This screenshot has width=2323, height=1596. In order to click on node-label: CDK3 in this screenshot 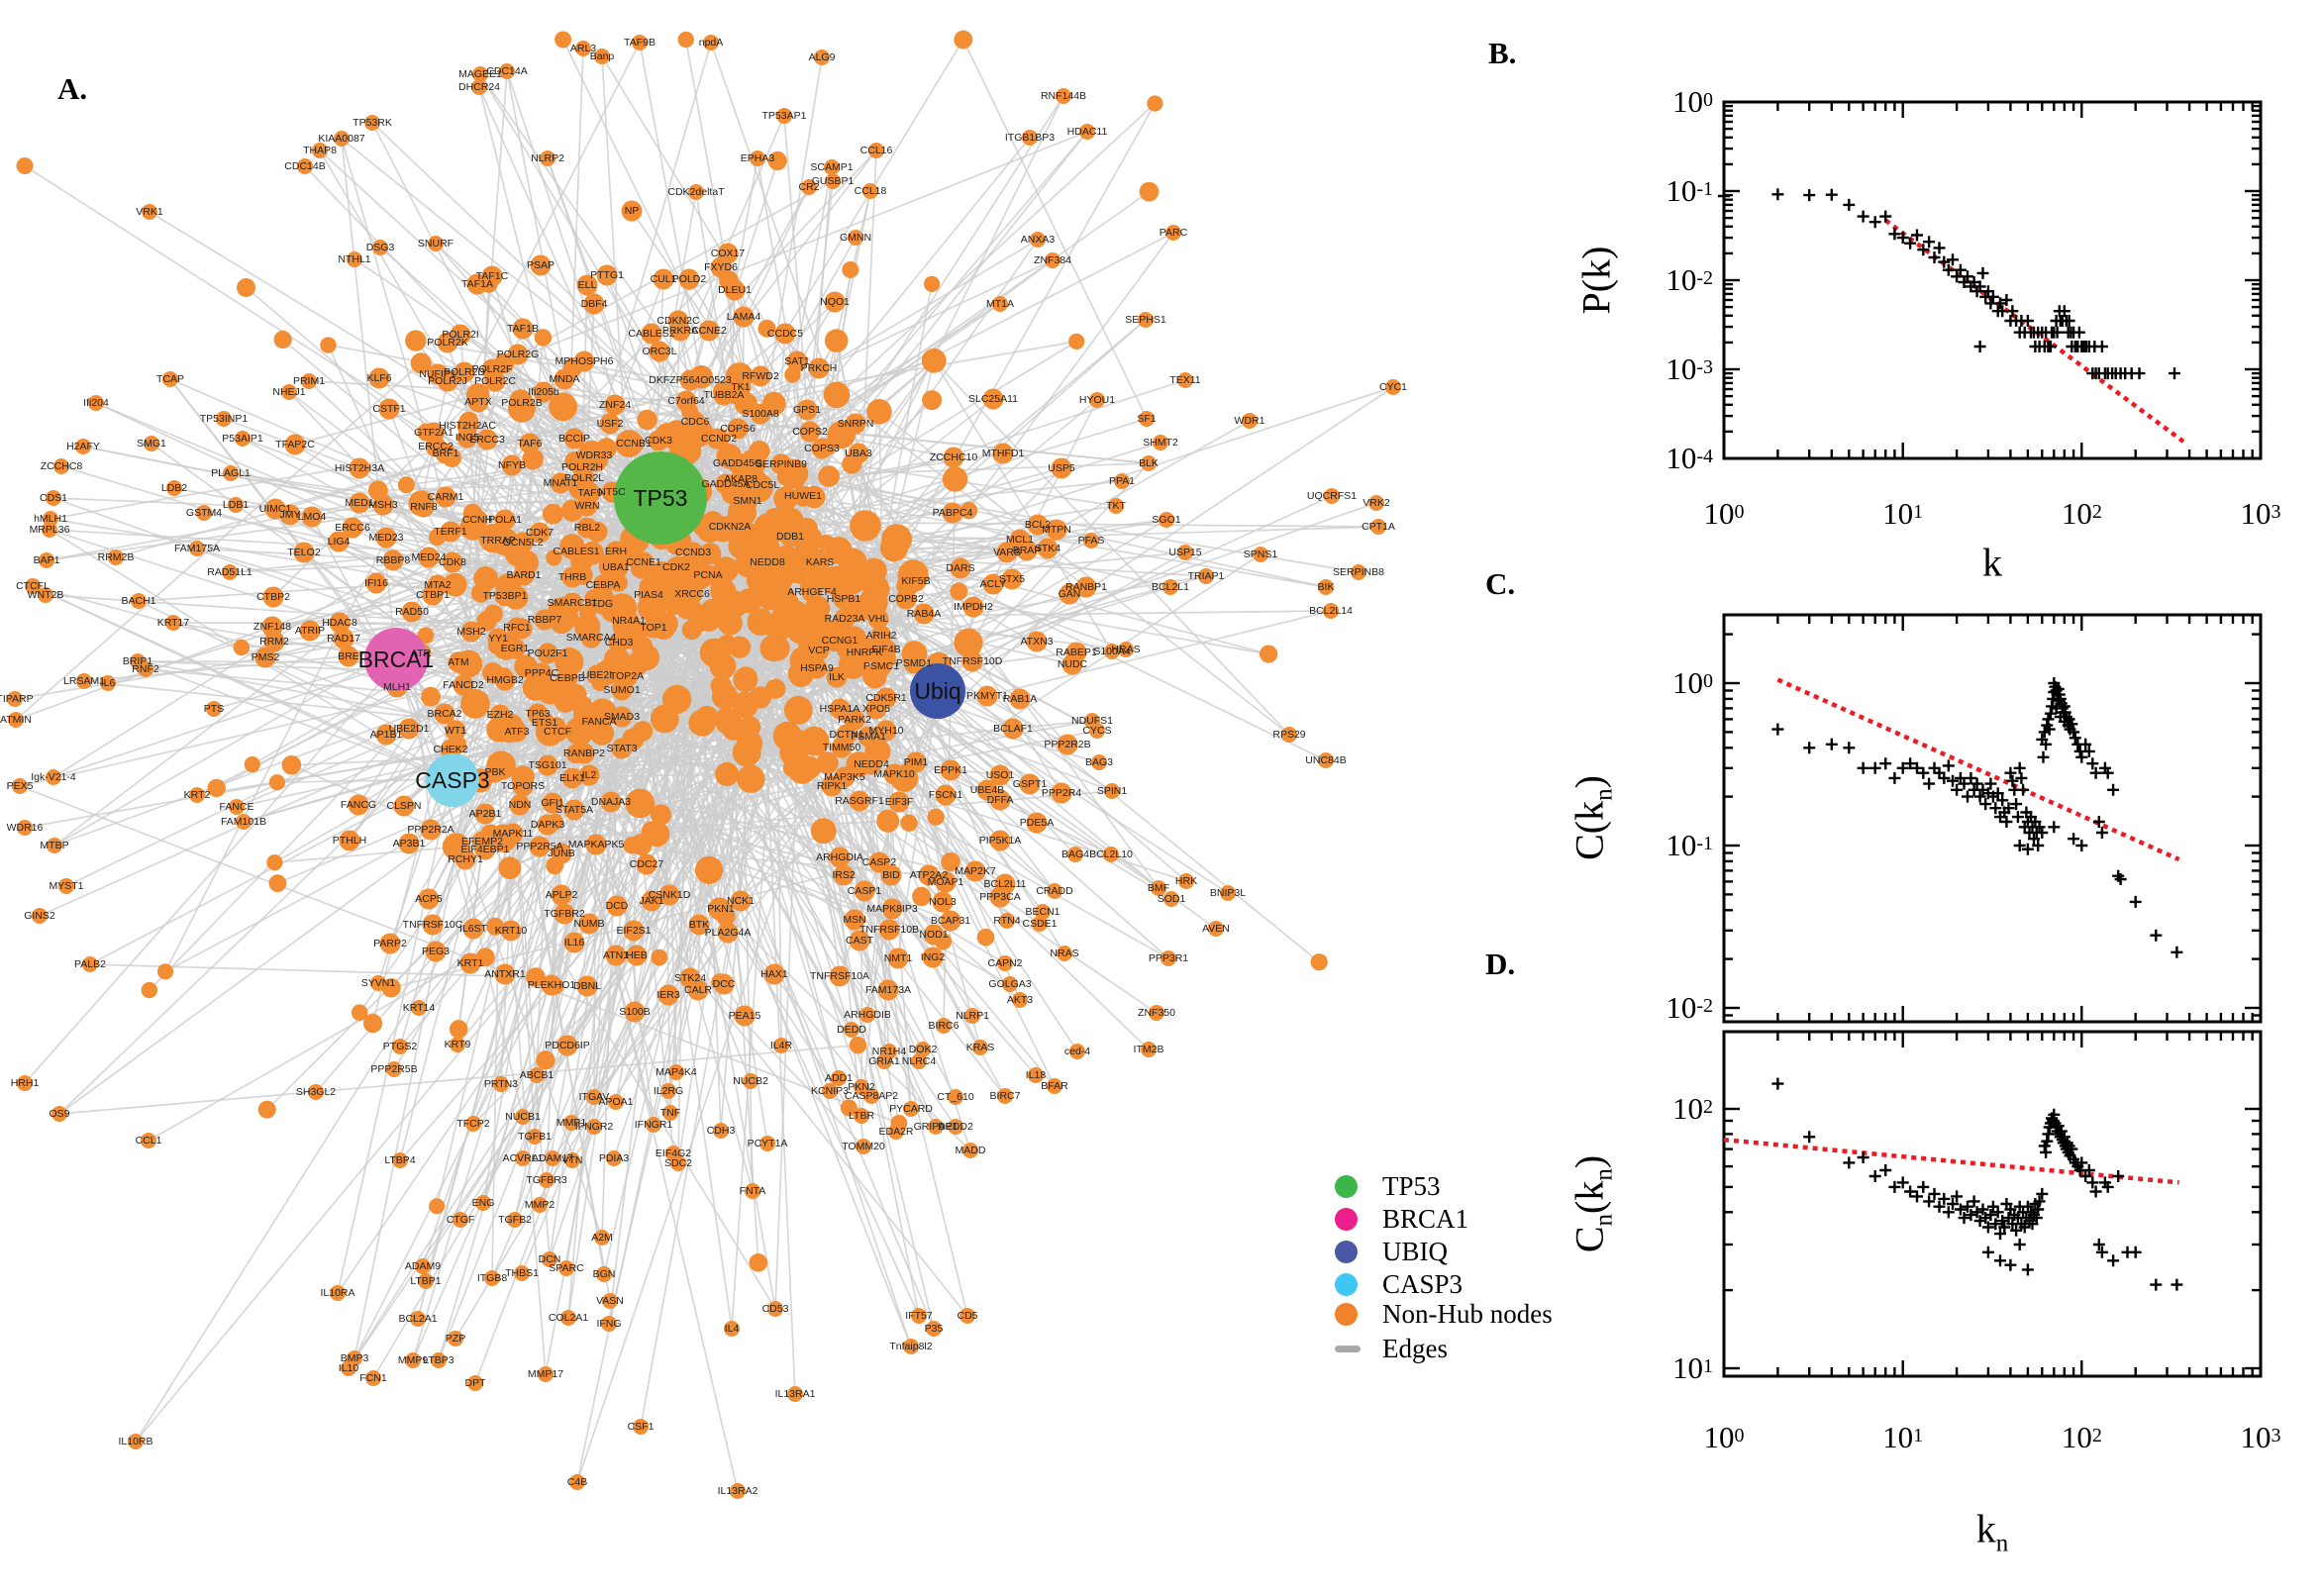, I will do `click(658, 441)`.